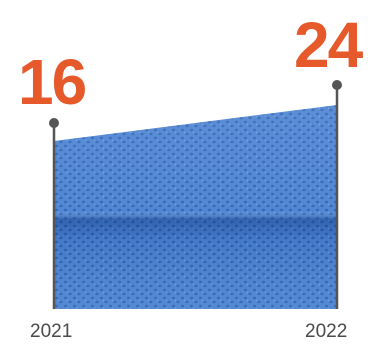 The image size is (383, 355). I want to click on data-point-2021, so click(54, 123).